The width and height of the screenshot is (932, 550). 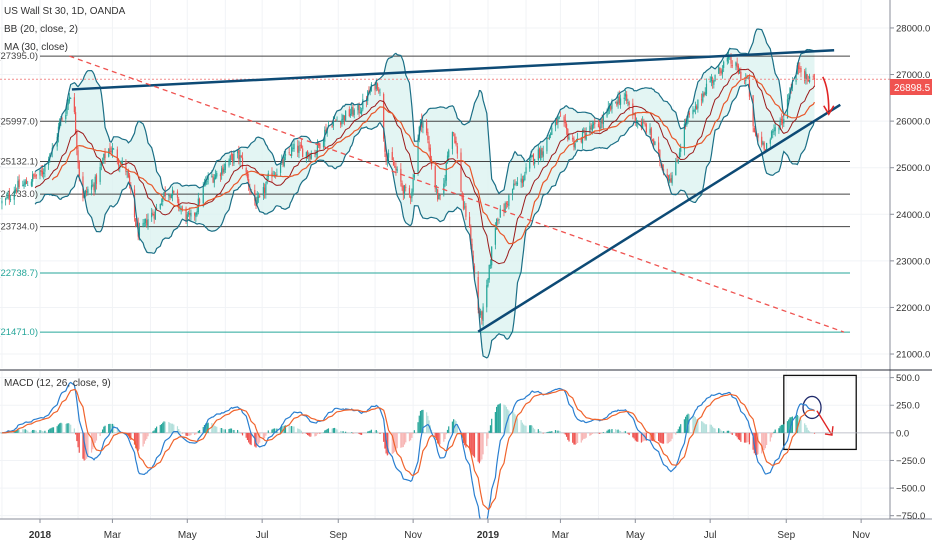 I want to click on price-axis-label: 21000.0, so click(x=913, y=355).